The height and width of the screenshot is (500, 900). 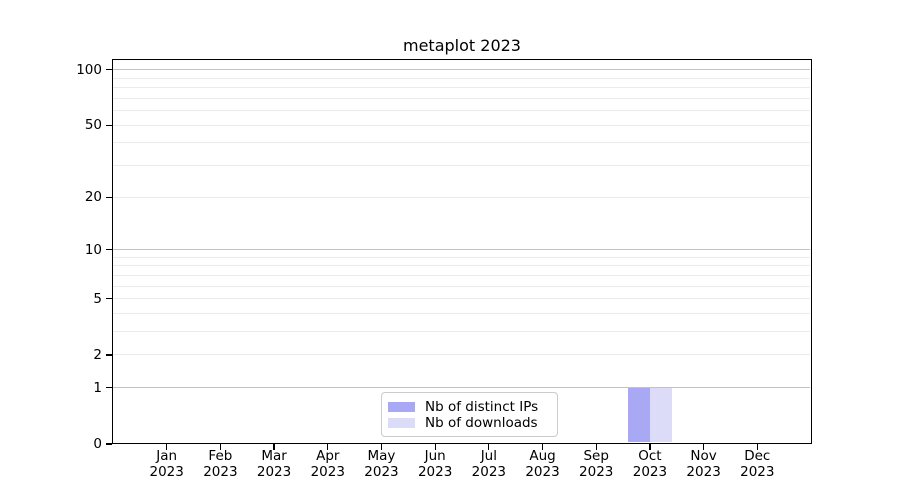 What do you see at coordinates (97, 444) in the screenshot?
I see `y-tick-label: 0` at bounding box center [97, 444].